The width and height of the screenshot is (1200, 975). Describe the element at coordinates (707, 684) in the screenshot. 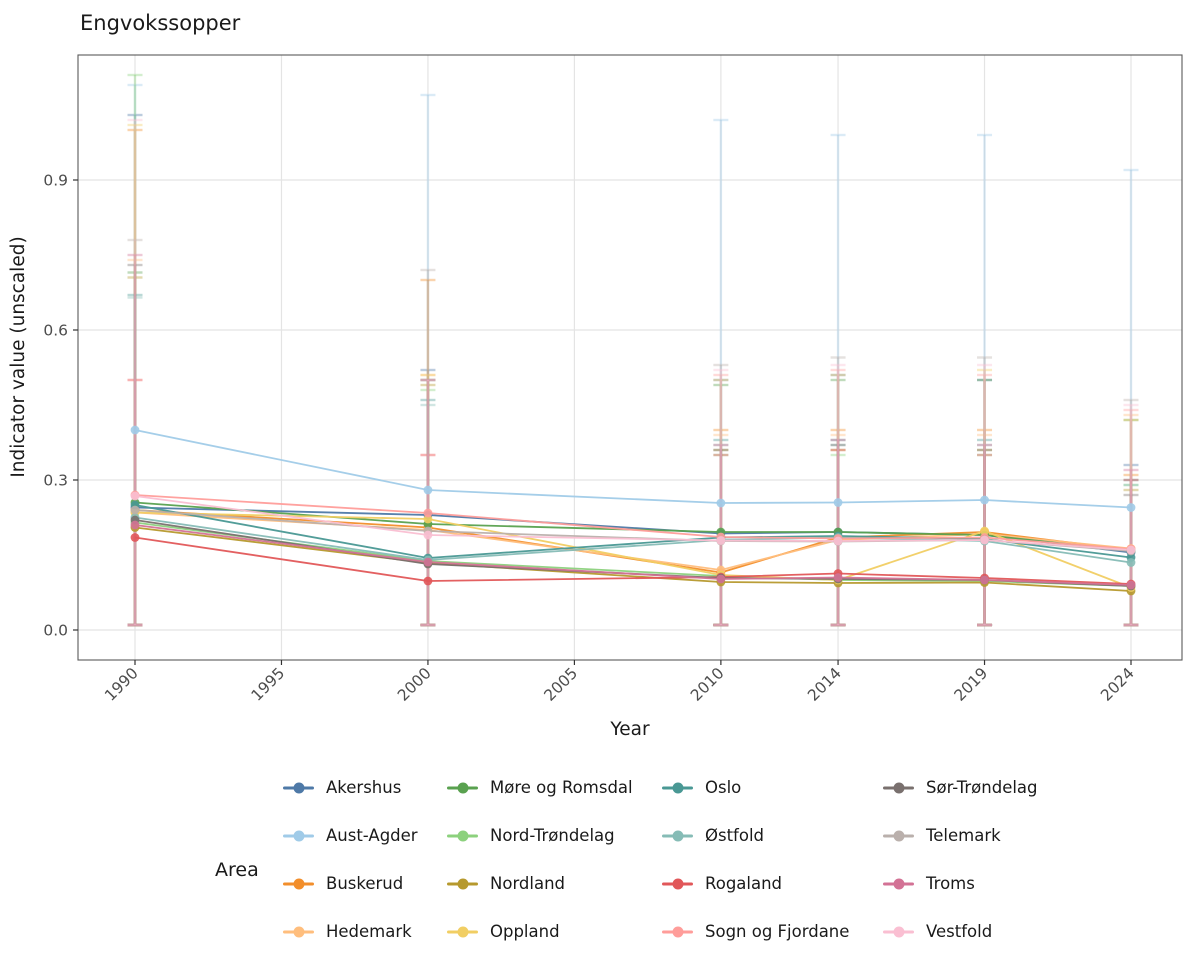

I see `x-tick-label: 2010` at that location.